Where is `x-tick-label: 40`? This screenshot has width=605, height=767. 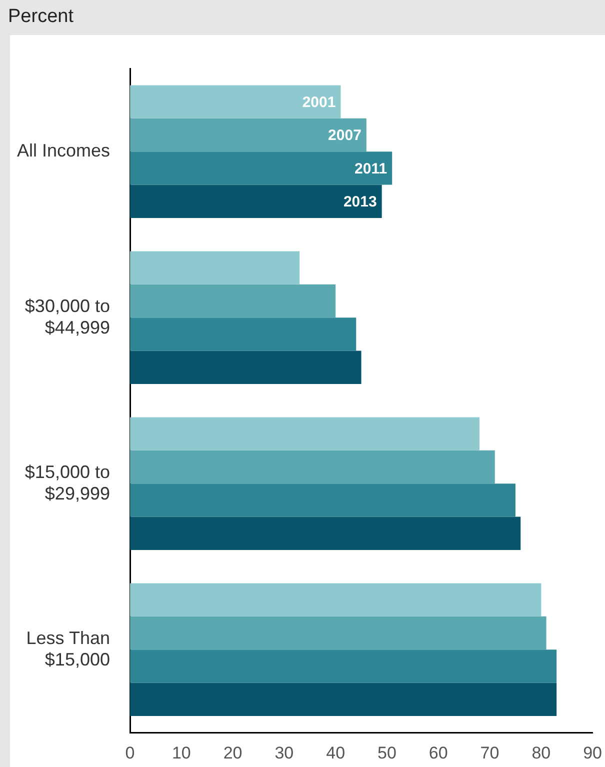
x-tick-label: 40 is located at coordinates (336, 752).